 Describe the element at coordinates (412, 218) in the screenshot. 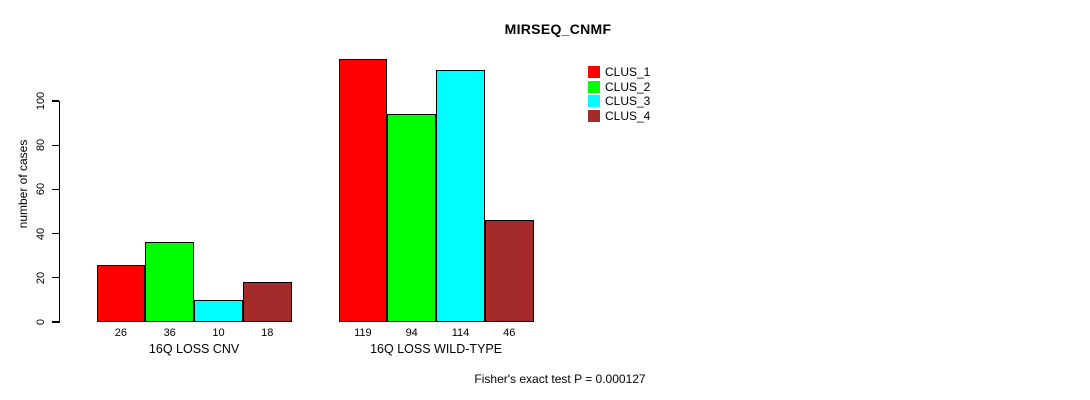

I see `bar-clus_2-group2` at that location.